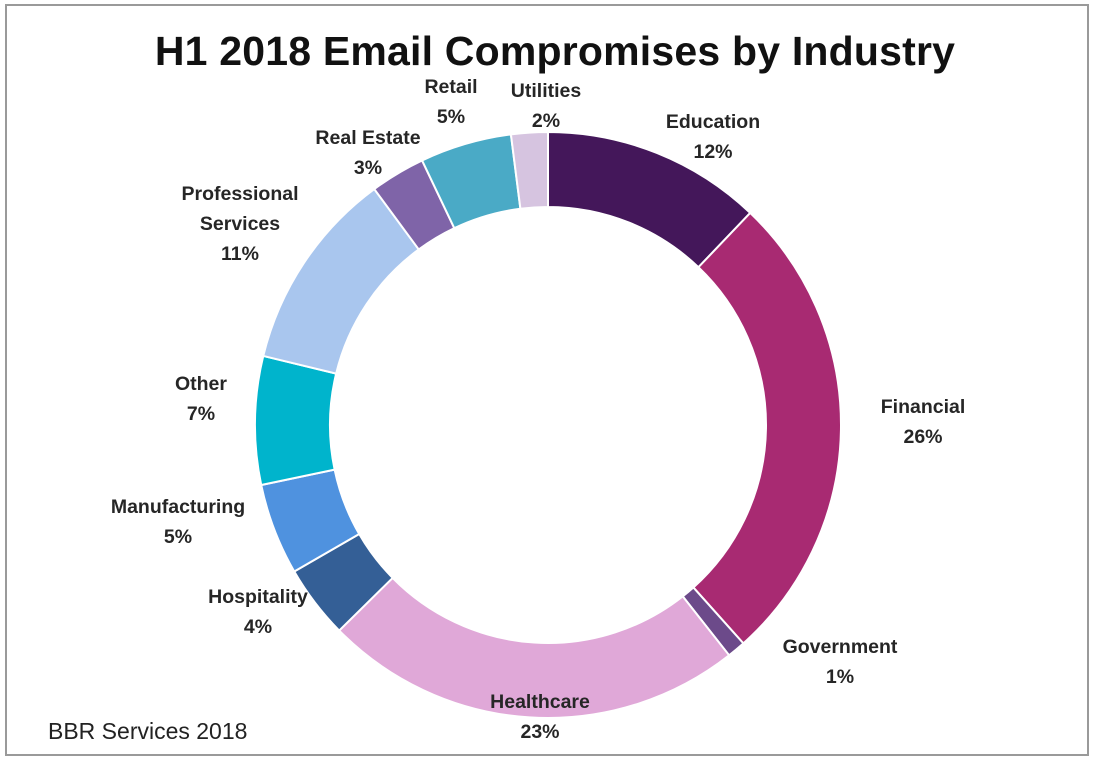 The height and width of the screenshot is (764, 1097). Describe the element at coordinates (258, 612) in the screenshot. I see `label-hospitality: Hospitality 4%` at that location.